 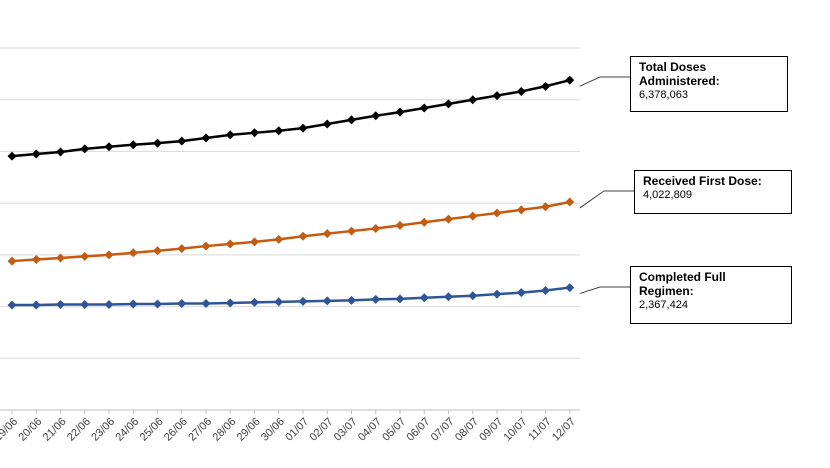 I want to click on callout-title: Completed Full Regimen:, so click(x=682, y=284).